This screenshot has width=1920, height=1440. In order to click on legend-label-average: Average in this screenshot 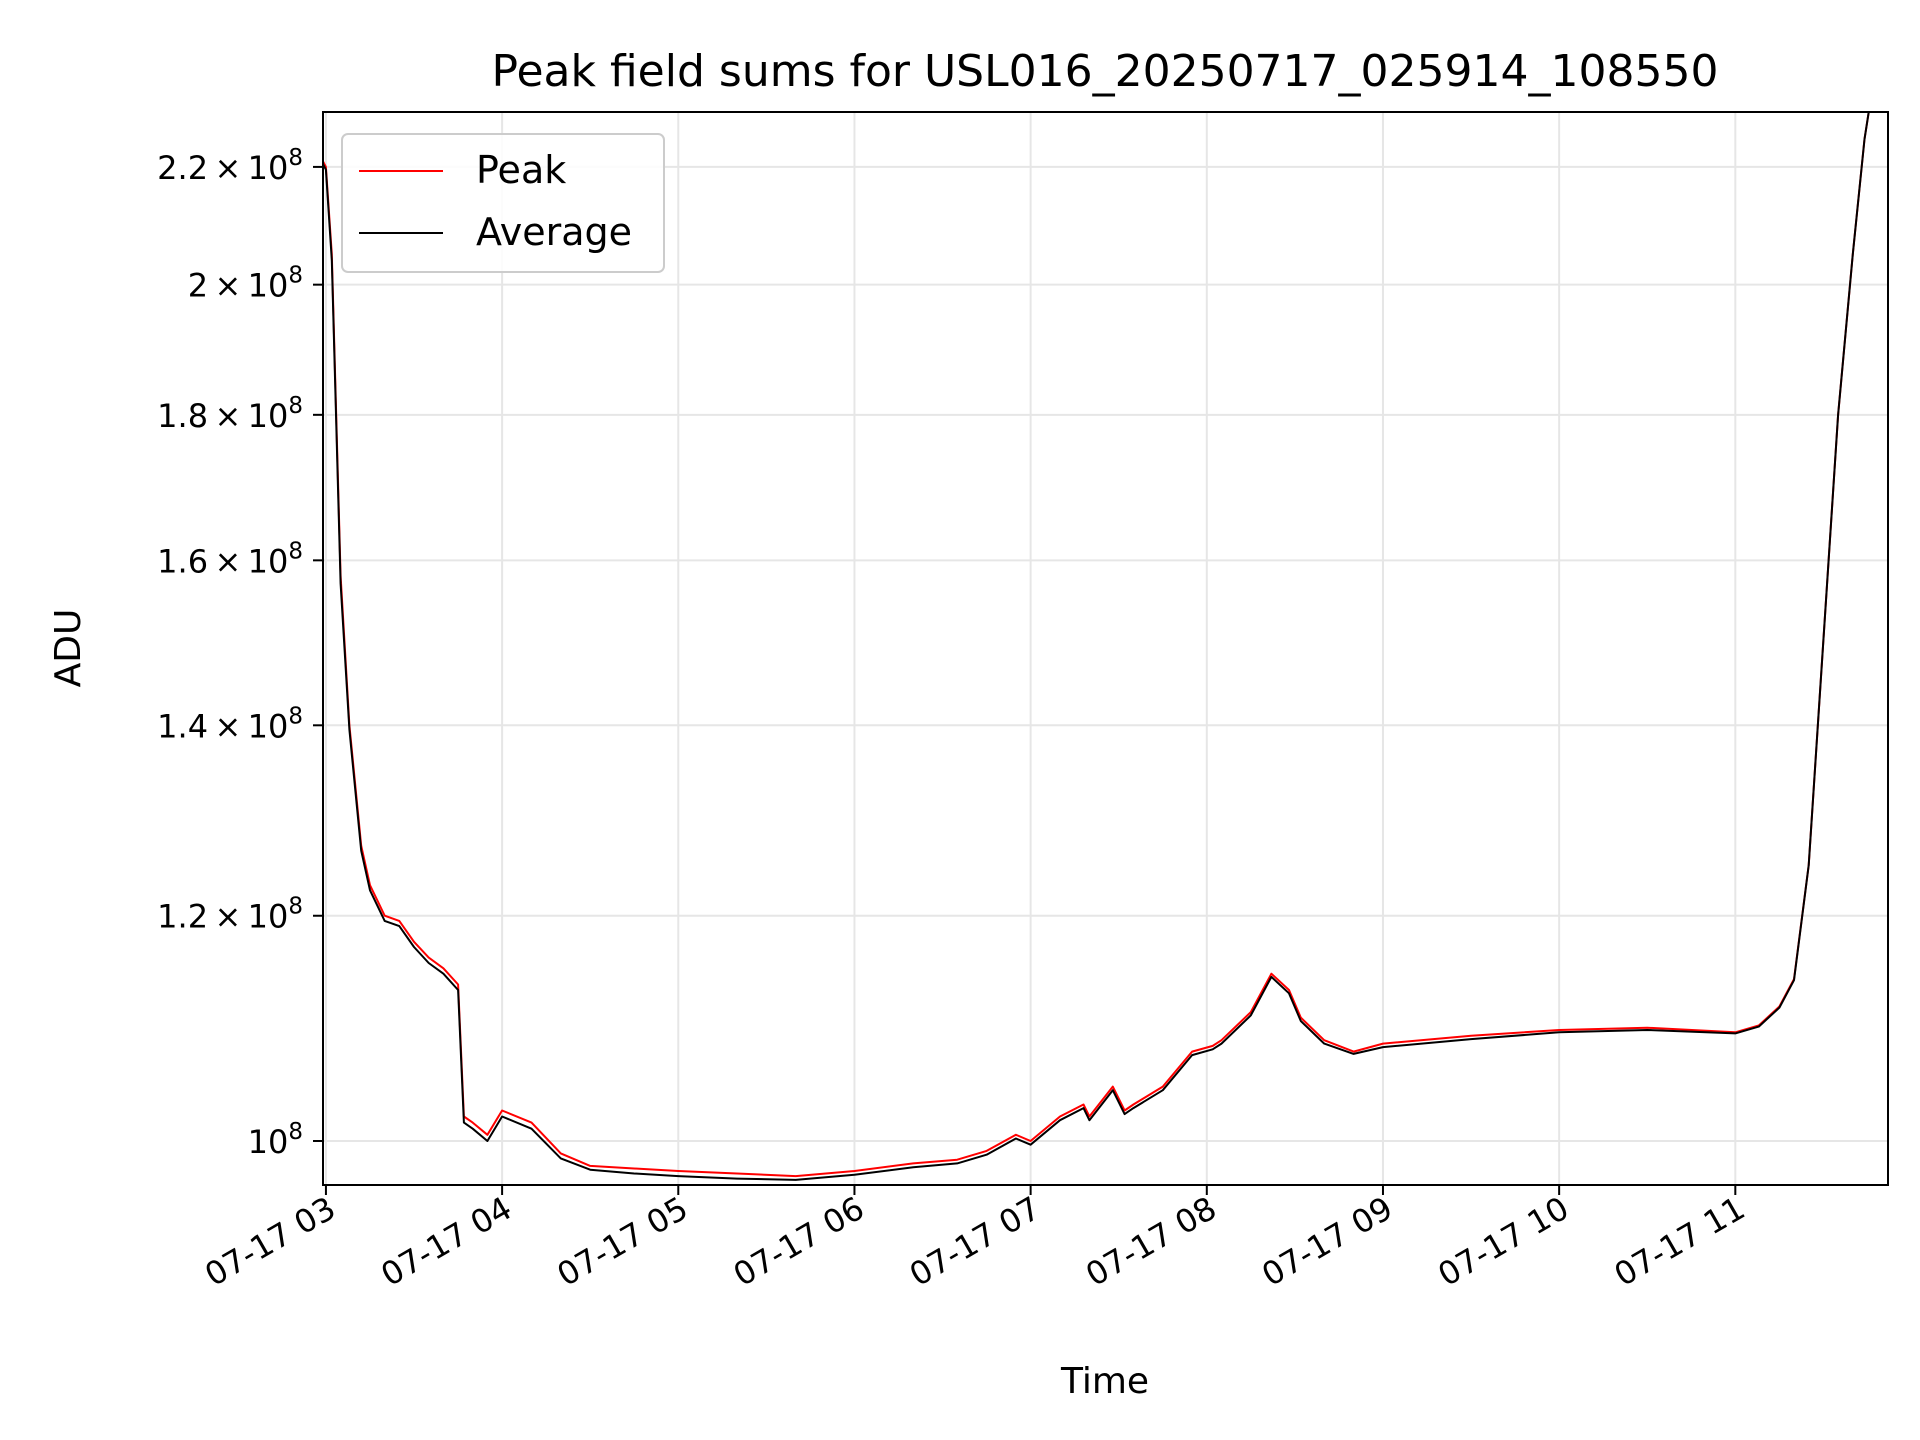, I will do `click(554, 232)`.